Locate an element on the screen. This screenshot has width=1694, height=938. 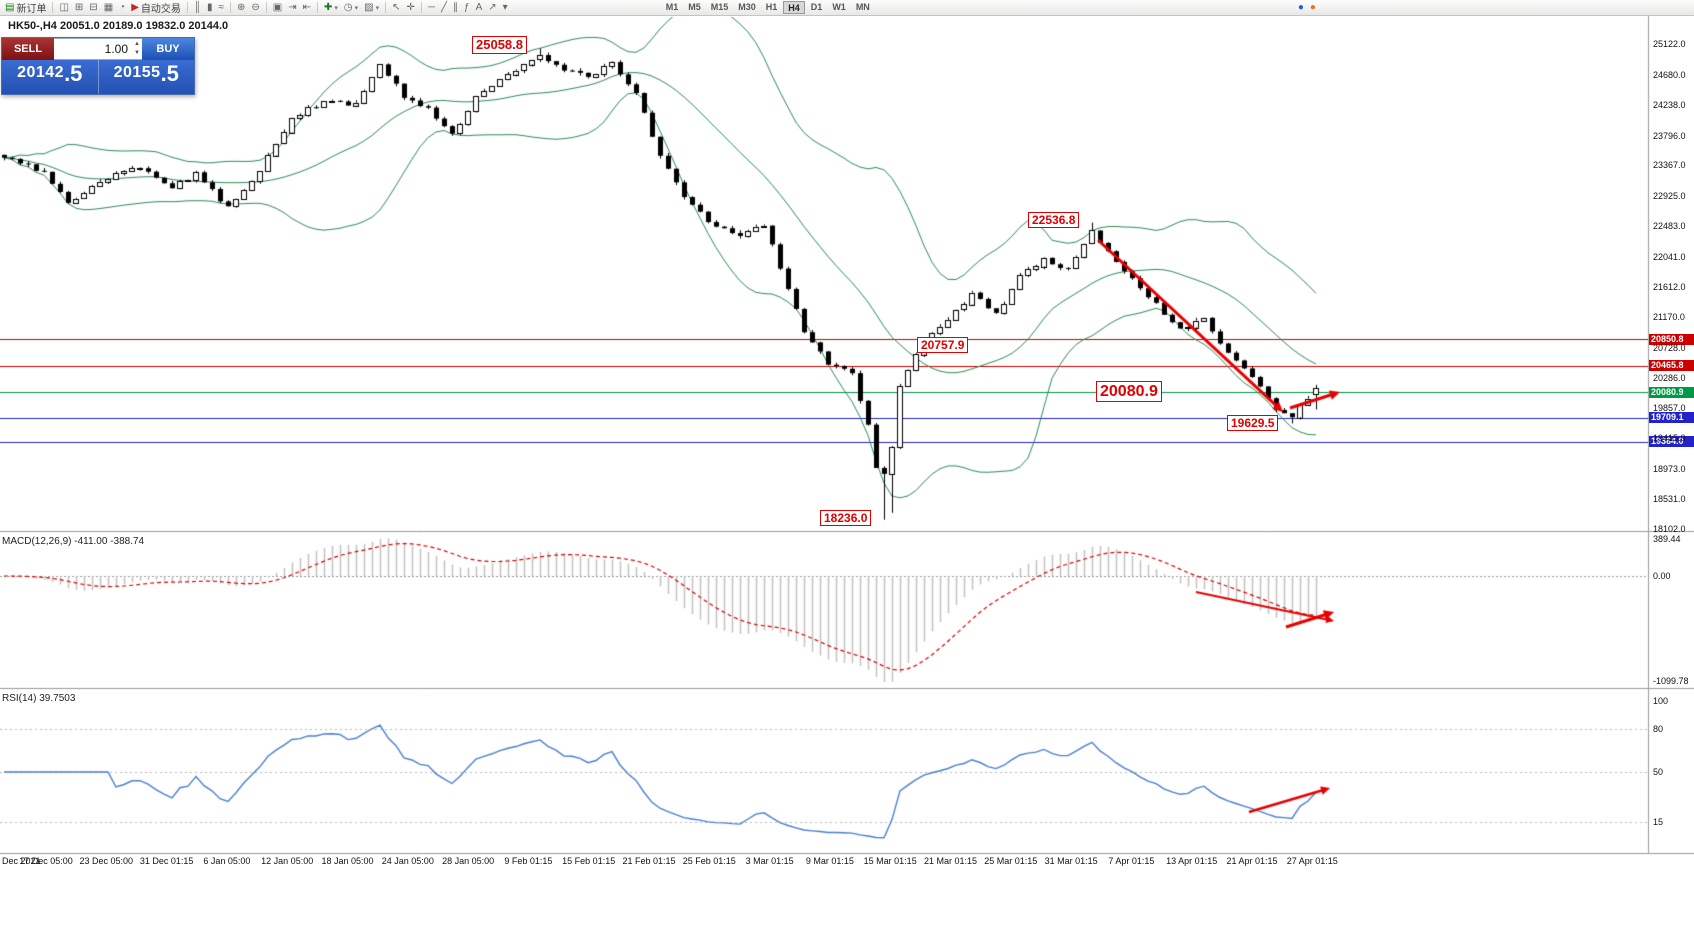
auto-trading-icon: ▶ is located at coordinates (135, 7).